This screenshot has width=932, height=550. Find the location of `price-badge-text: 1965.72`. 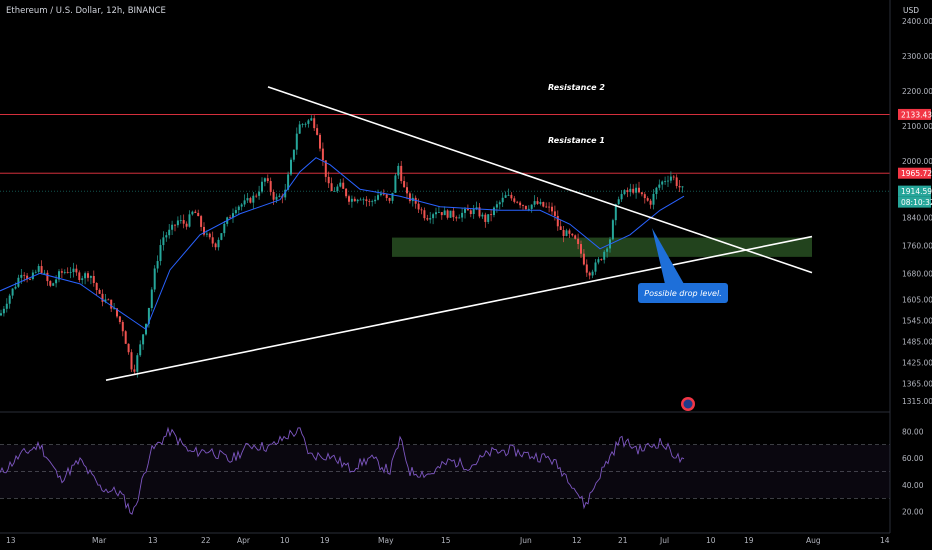

price-badge-text: 1965.72 is located at coordinates (916, 173).